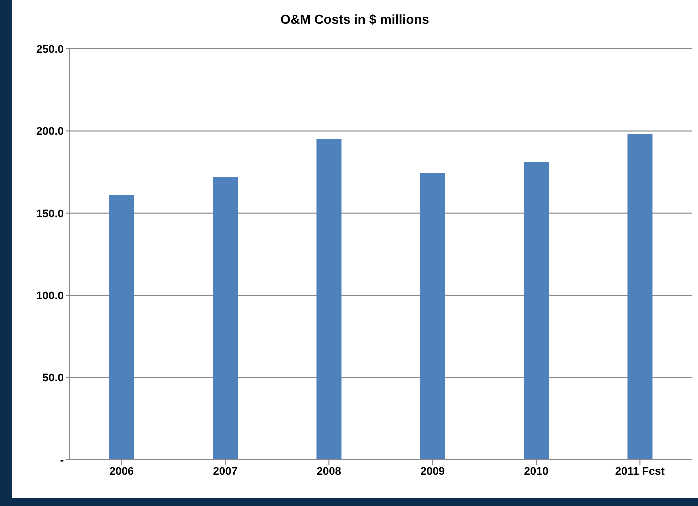  I want to click on y-tick-label: 250.0, so click(50, 50).